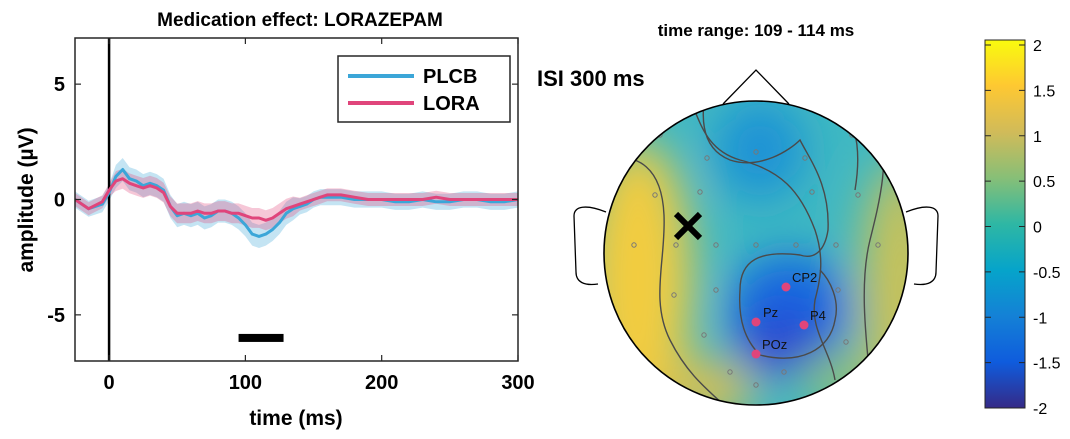  I want to click on x-axis-label: time (ms), so click(295, 418).